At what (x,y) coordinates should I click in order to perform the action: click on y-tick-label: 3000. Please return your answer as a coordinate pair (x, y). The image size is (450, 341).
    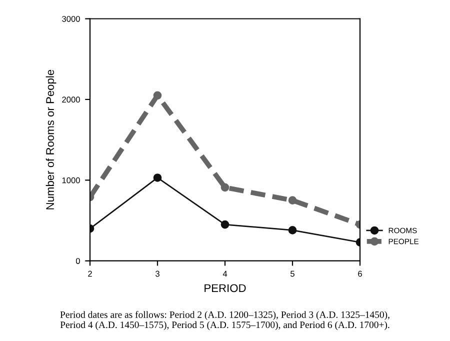
    Looking at the image, I should click on (71, 19).